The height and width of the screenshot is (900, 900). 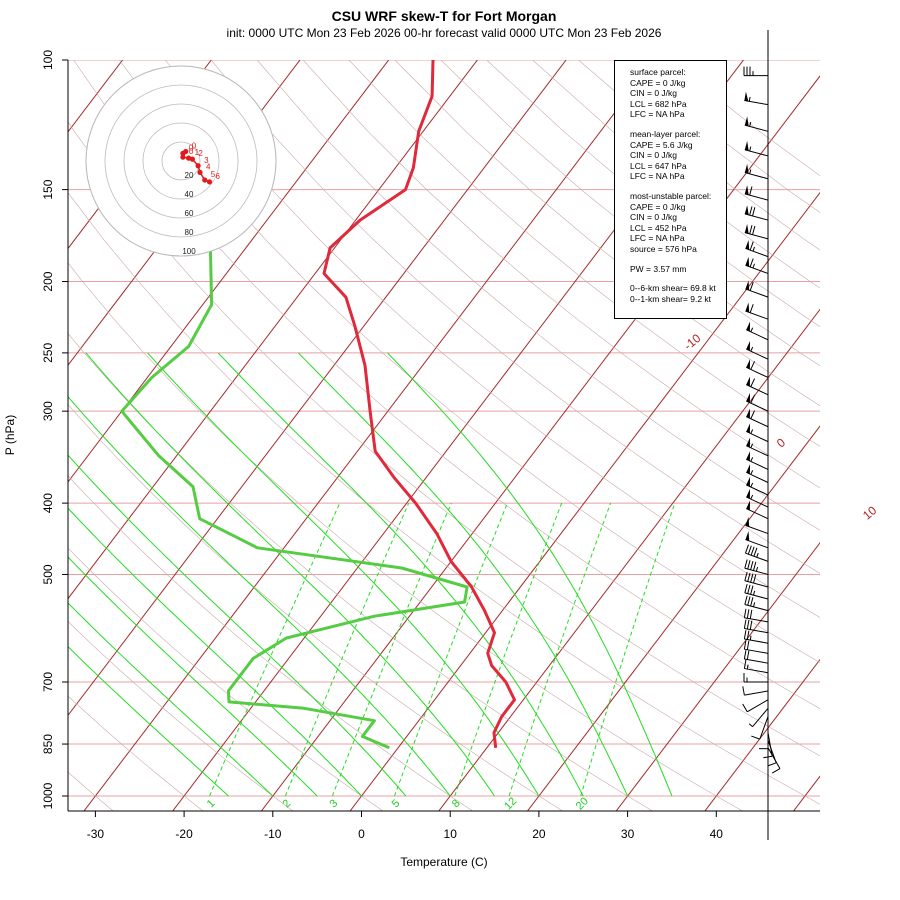 I want to click on y-tick-label: 150, so click(x=48, y=189).